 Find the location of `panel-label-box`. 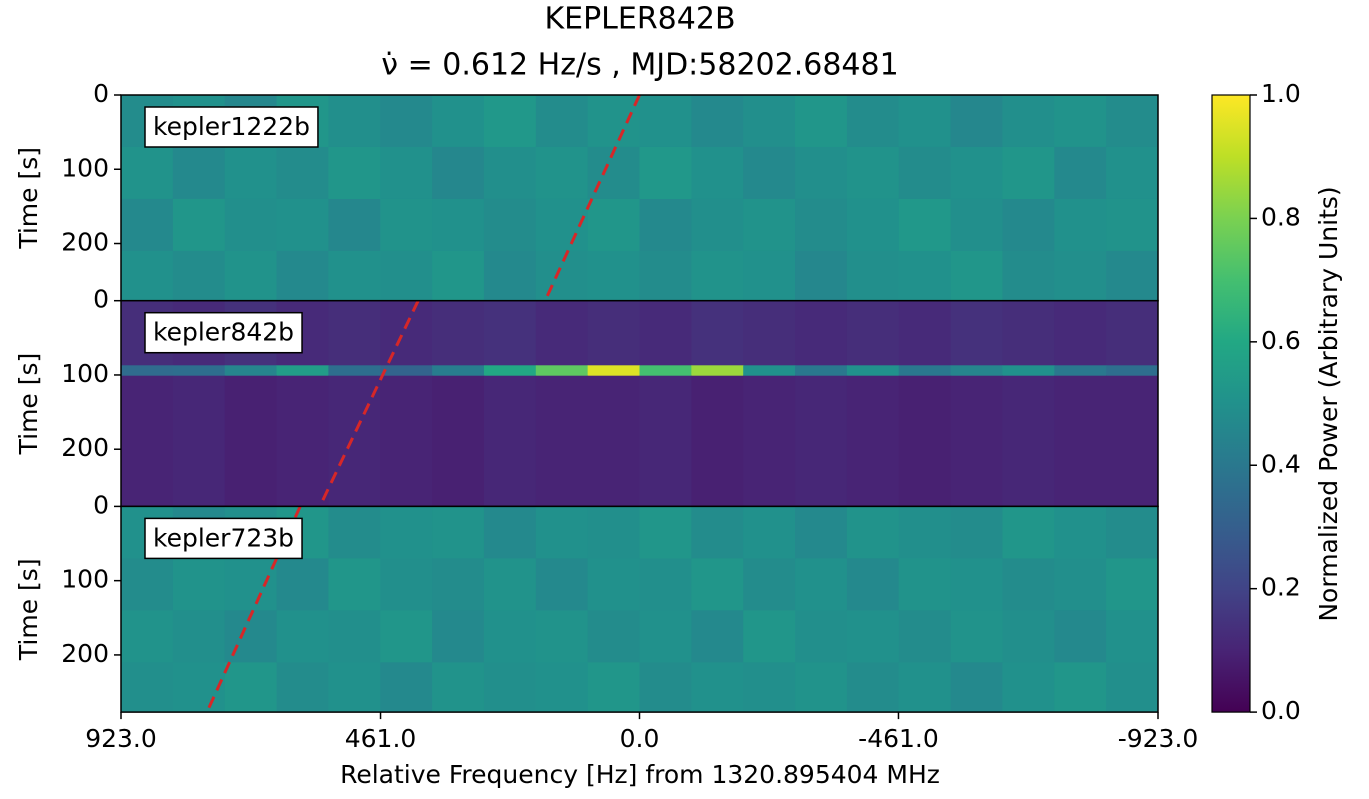

panel-label-box is located at coordinates (223, 332).